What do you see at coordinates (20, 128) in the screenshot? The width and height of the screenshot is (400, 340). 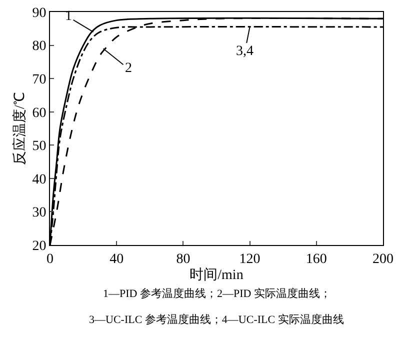 I see `y-axis-title: 反应温度/℃` at bounding box center [20, 128].